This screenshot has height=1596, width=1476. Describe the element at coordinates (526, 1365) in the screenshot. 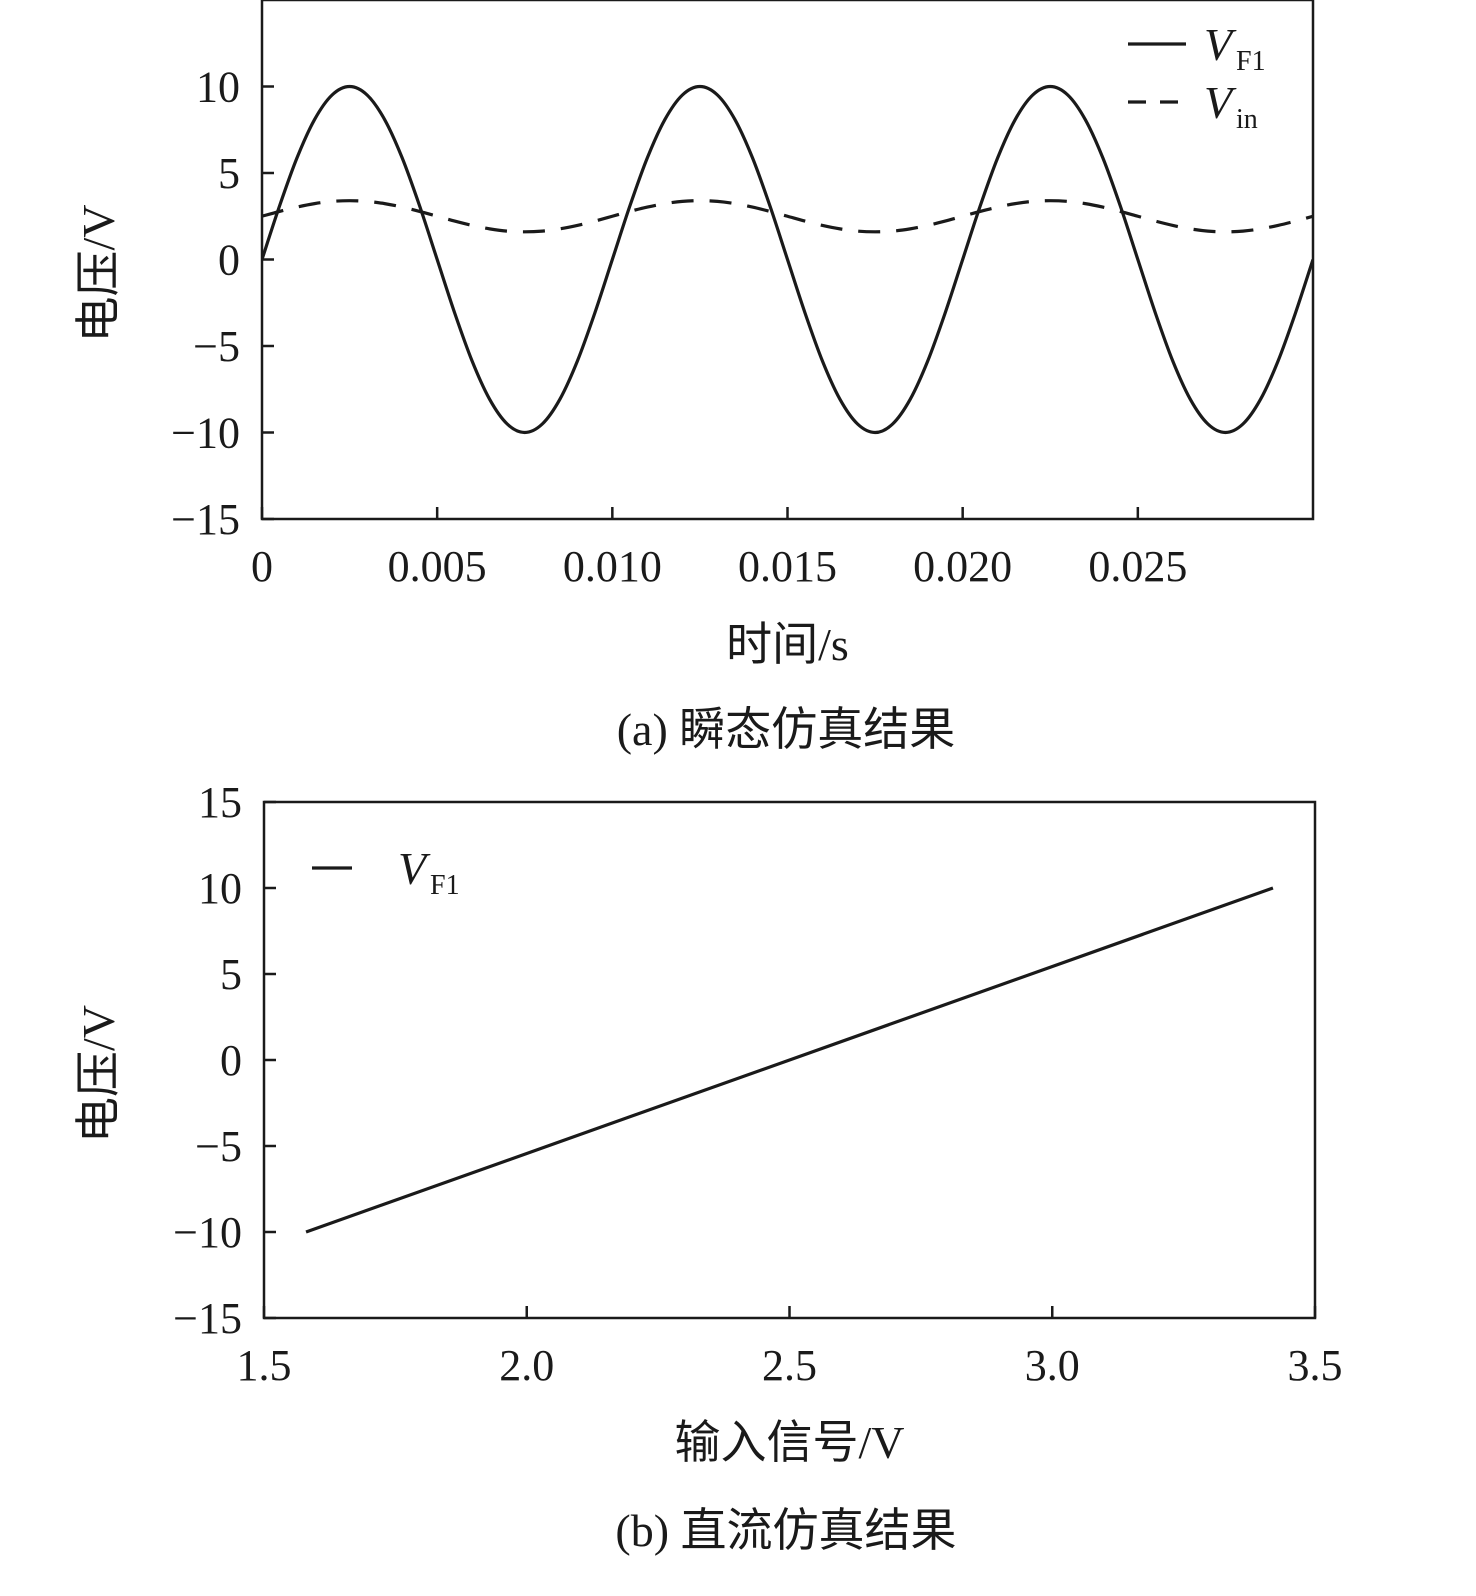

I see `x-tick-label: 2.0` at that location.